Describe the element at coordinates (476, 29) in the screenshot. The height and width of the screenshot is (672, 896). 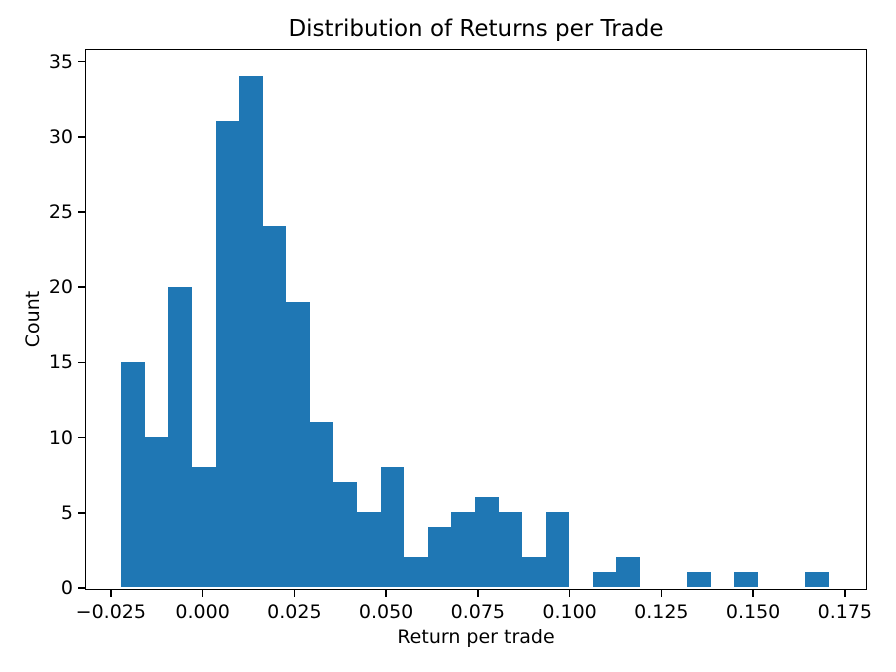
I see `chart-title: Distribution of Returns per Trade` at that location.